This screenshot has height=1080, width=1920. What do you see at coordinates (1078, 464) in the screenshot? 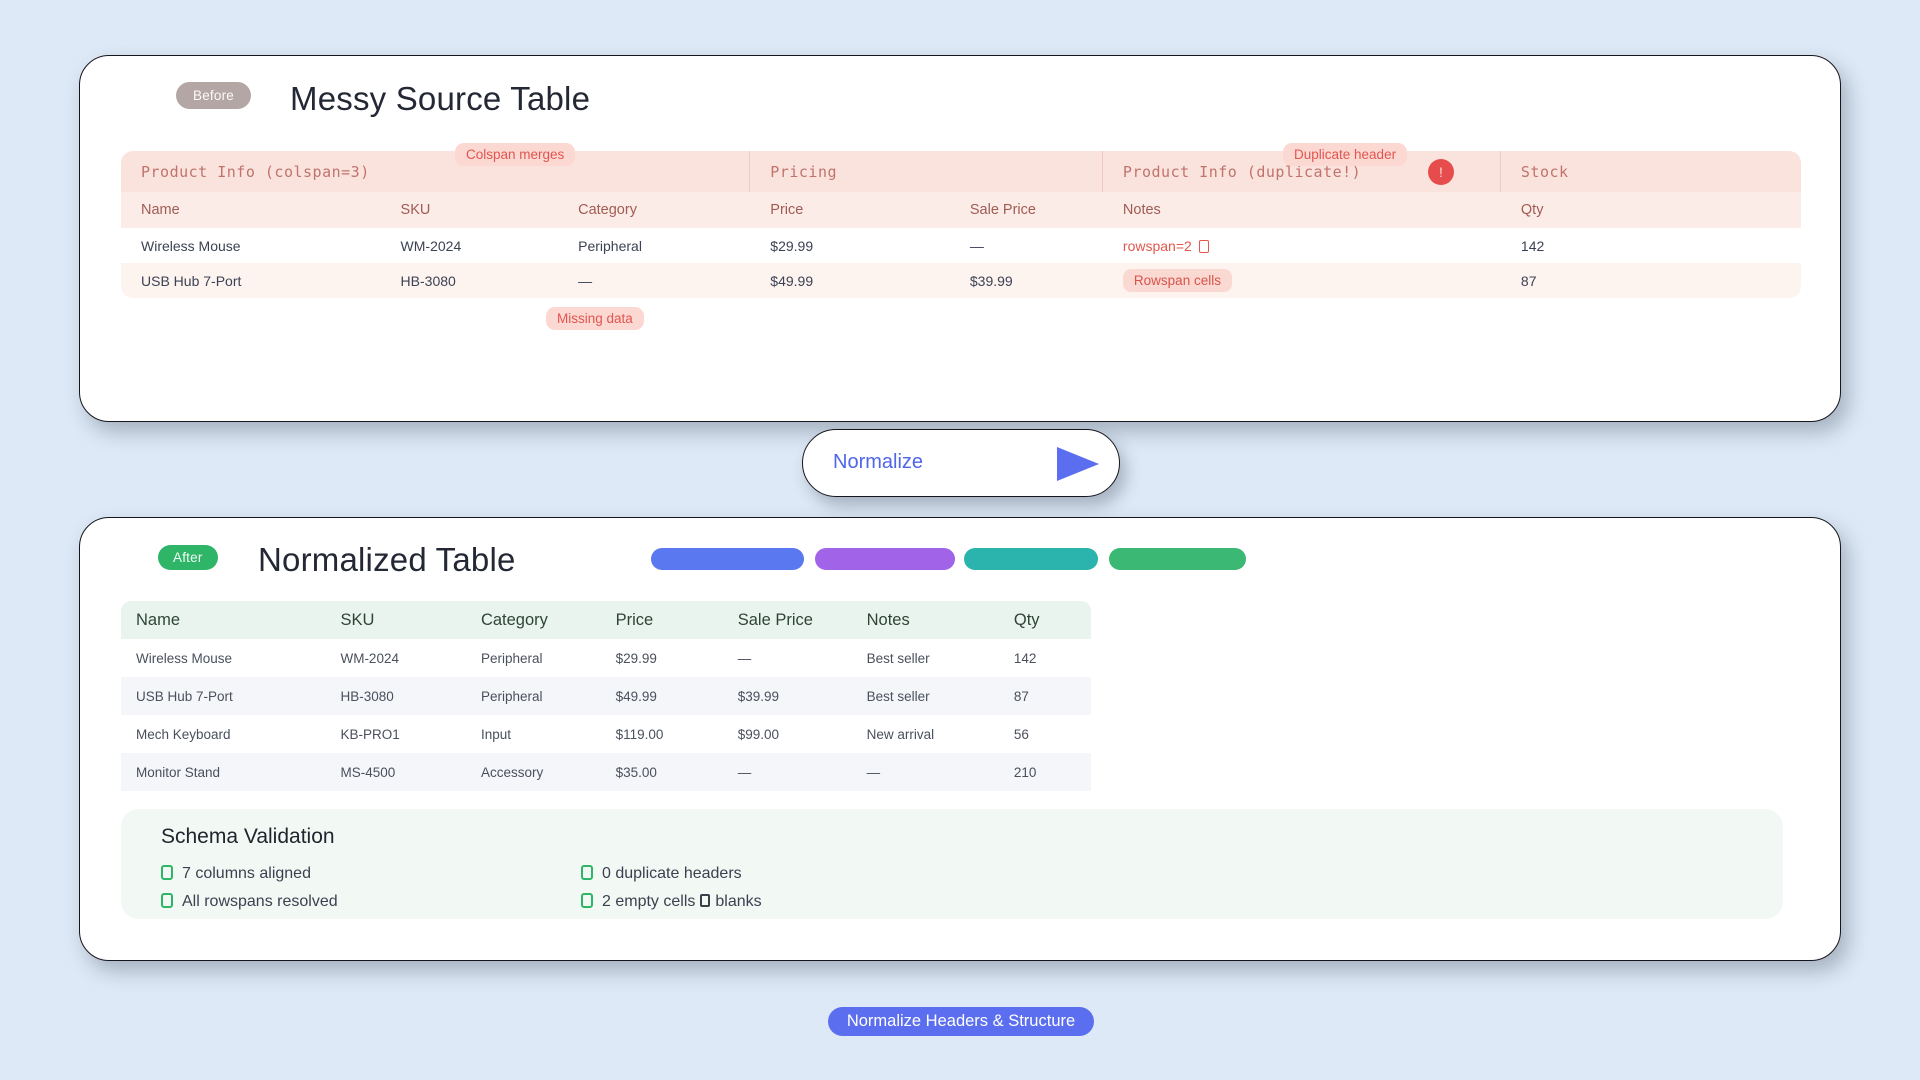
I see `play-icon` at bounding box center [1078, 464].